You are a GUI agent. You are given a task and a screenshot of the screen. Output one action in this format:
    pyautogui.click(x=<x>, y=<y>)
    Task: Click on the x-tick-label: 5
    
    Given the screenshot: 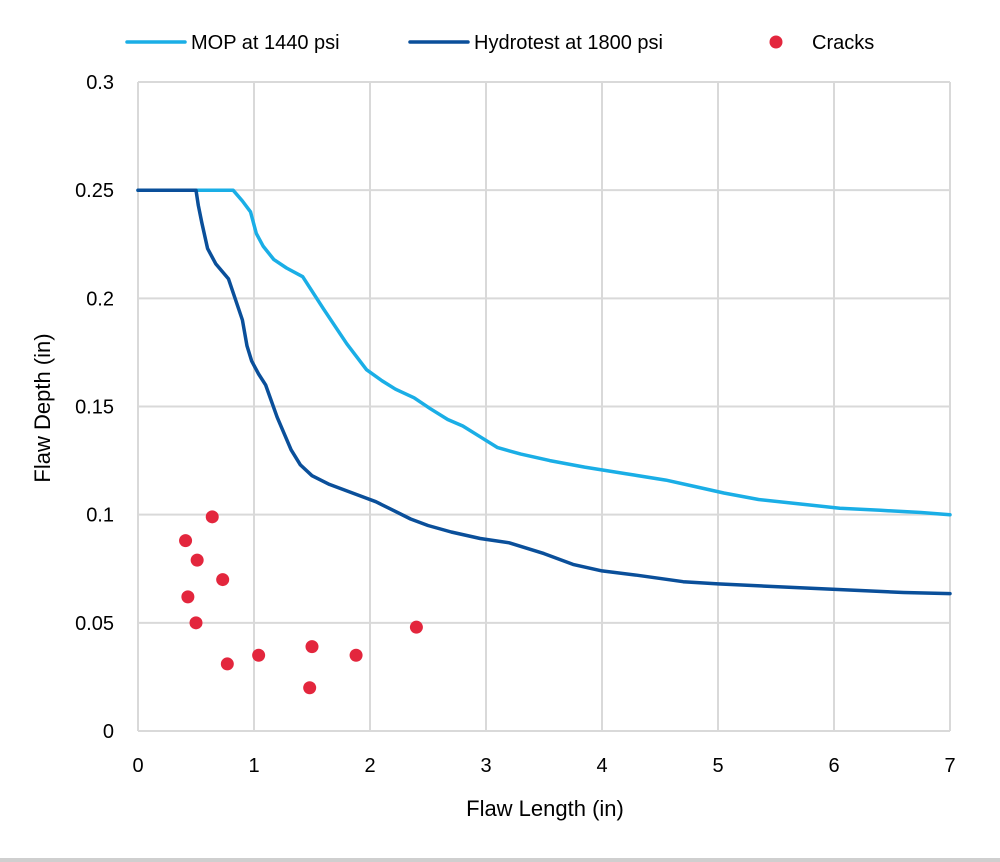 What is the action you would take?
    pyautogui.click(x=717, y=766)
    